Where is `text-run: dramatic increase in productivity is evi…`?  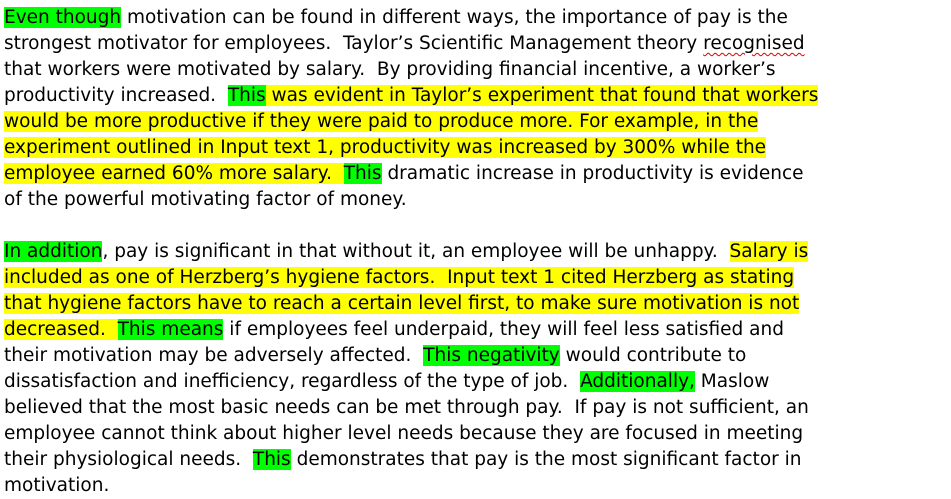 text-run: dramatic increase in productivity is evi… is located at coordinates (592, 173).